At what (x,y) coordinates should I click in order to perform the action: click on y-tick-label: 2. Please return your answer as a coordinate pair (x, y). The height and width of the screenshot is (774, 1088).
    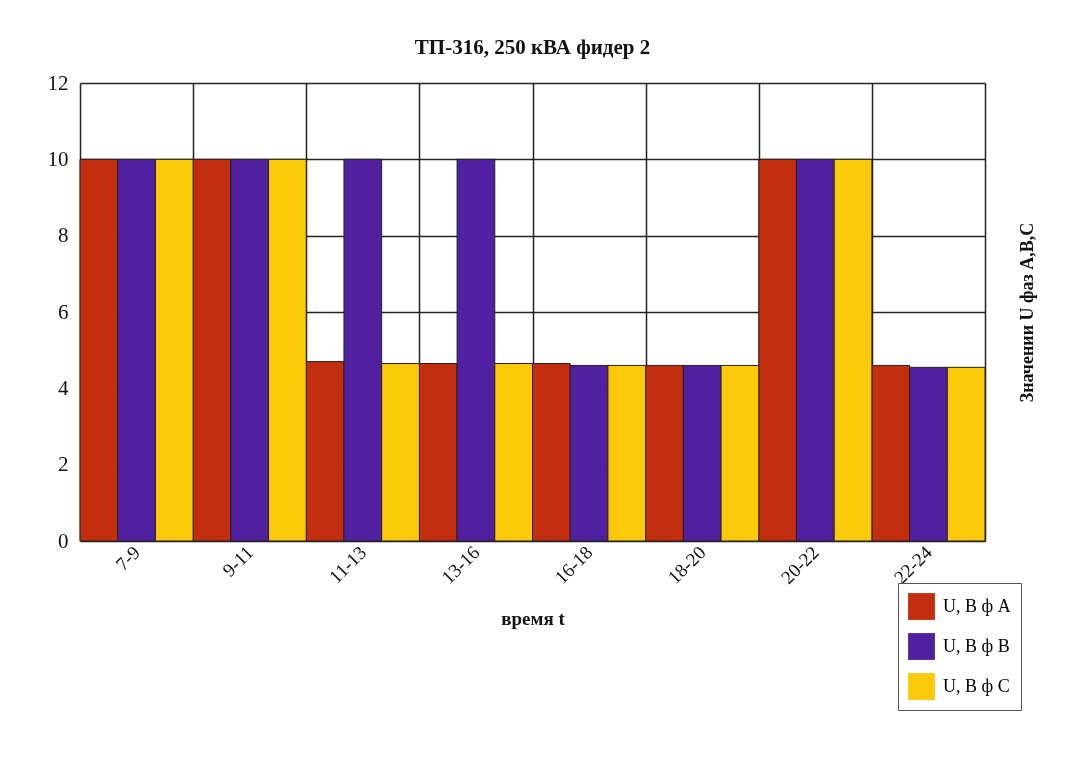
    Looking at the image, I should click on (63, 464).